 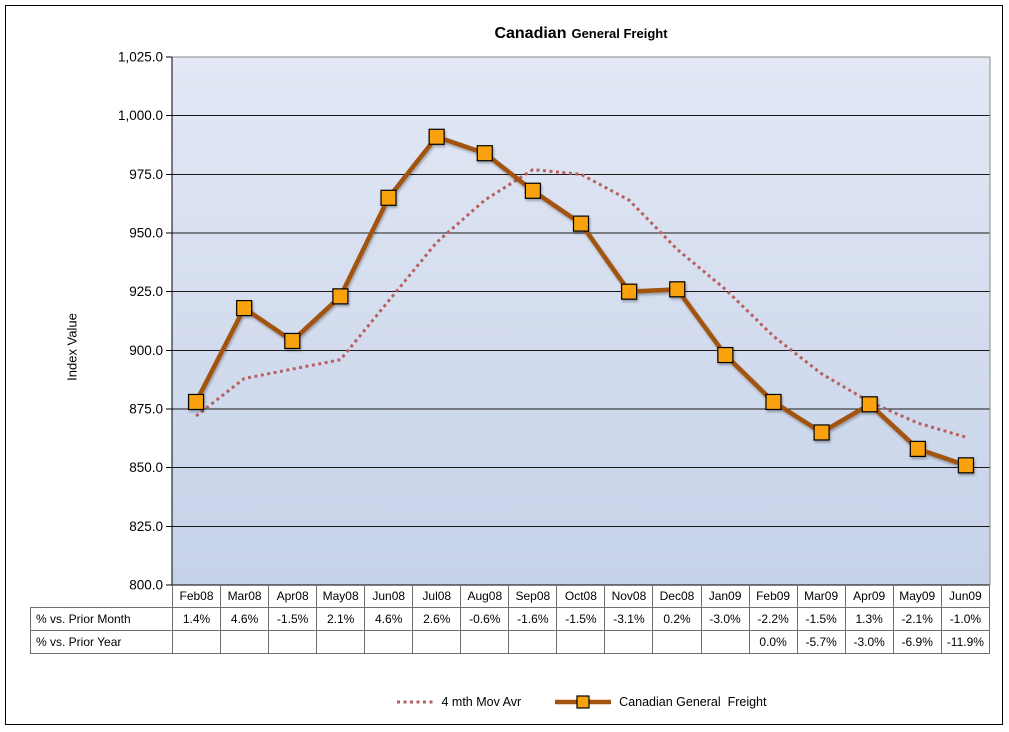 I want to click on line-marker-swatch, so click(x=583, y=702).